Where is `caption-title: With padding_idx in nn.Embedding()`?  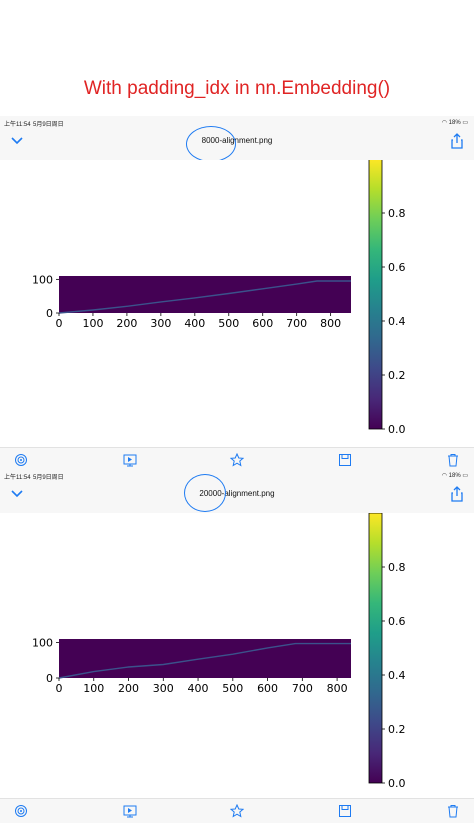
caption-title: With padding_idx in nn.Embedding() is located at coordinates (237, 88).